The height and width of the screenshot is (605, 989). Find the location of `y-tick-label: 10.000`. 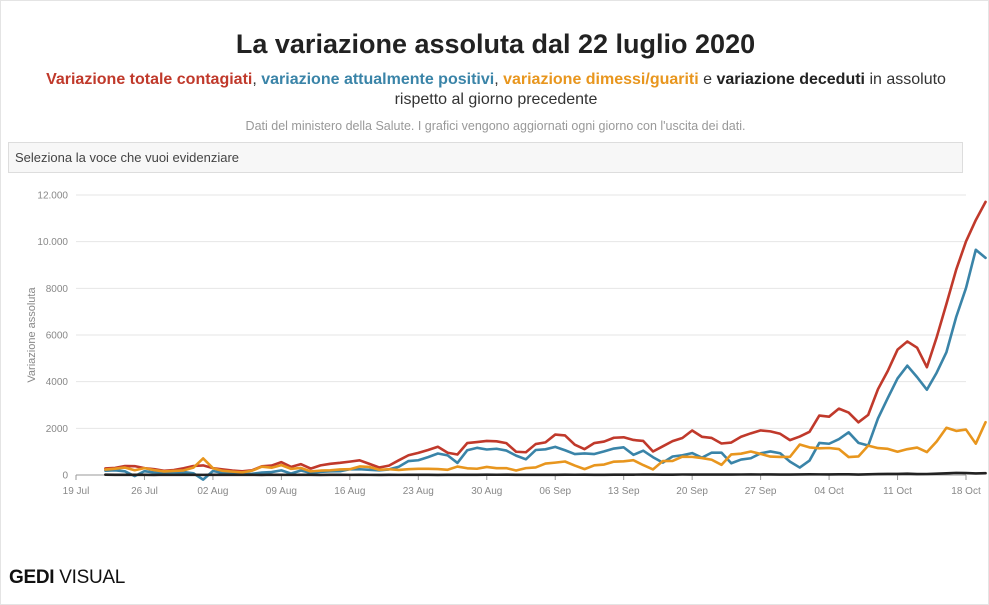

y-tick-label: 10.000 is located at coordinates (52, 242).